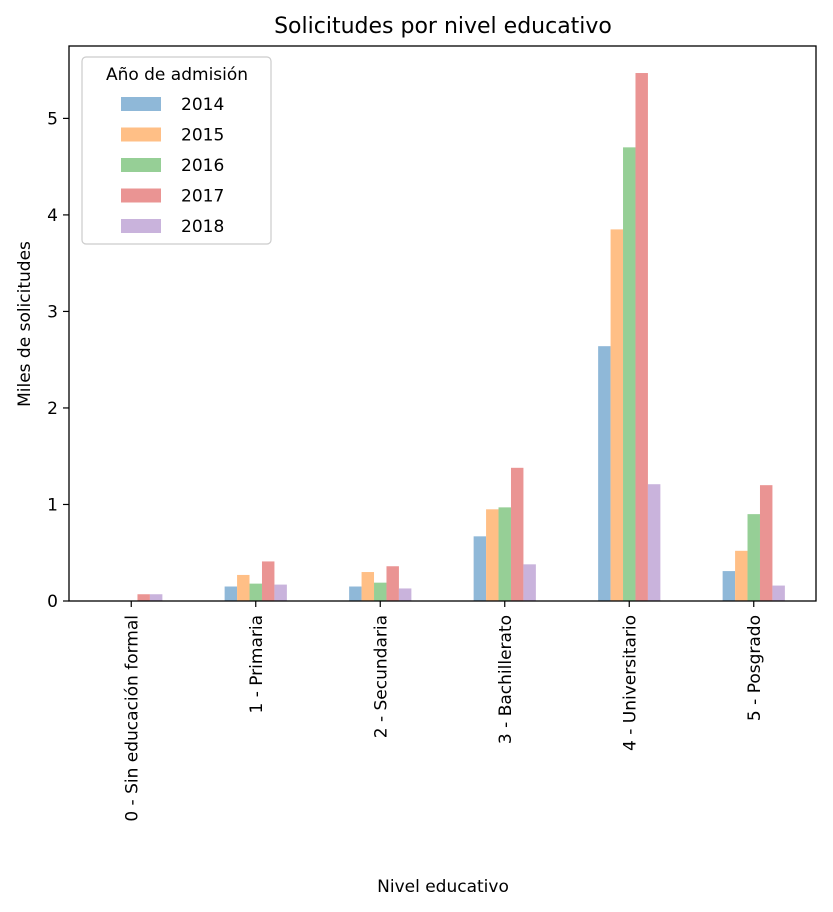  What do you see at coordinates (172, 166) in the screenshot?
I see `legend-items: 2014 2015 2016 2017 2018` at bounding box center [172, 166].